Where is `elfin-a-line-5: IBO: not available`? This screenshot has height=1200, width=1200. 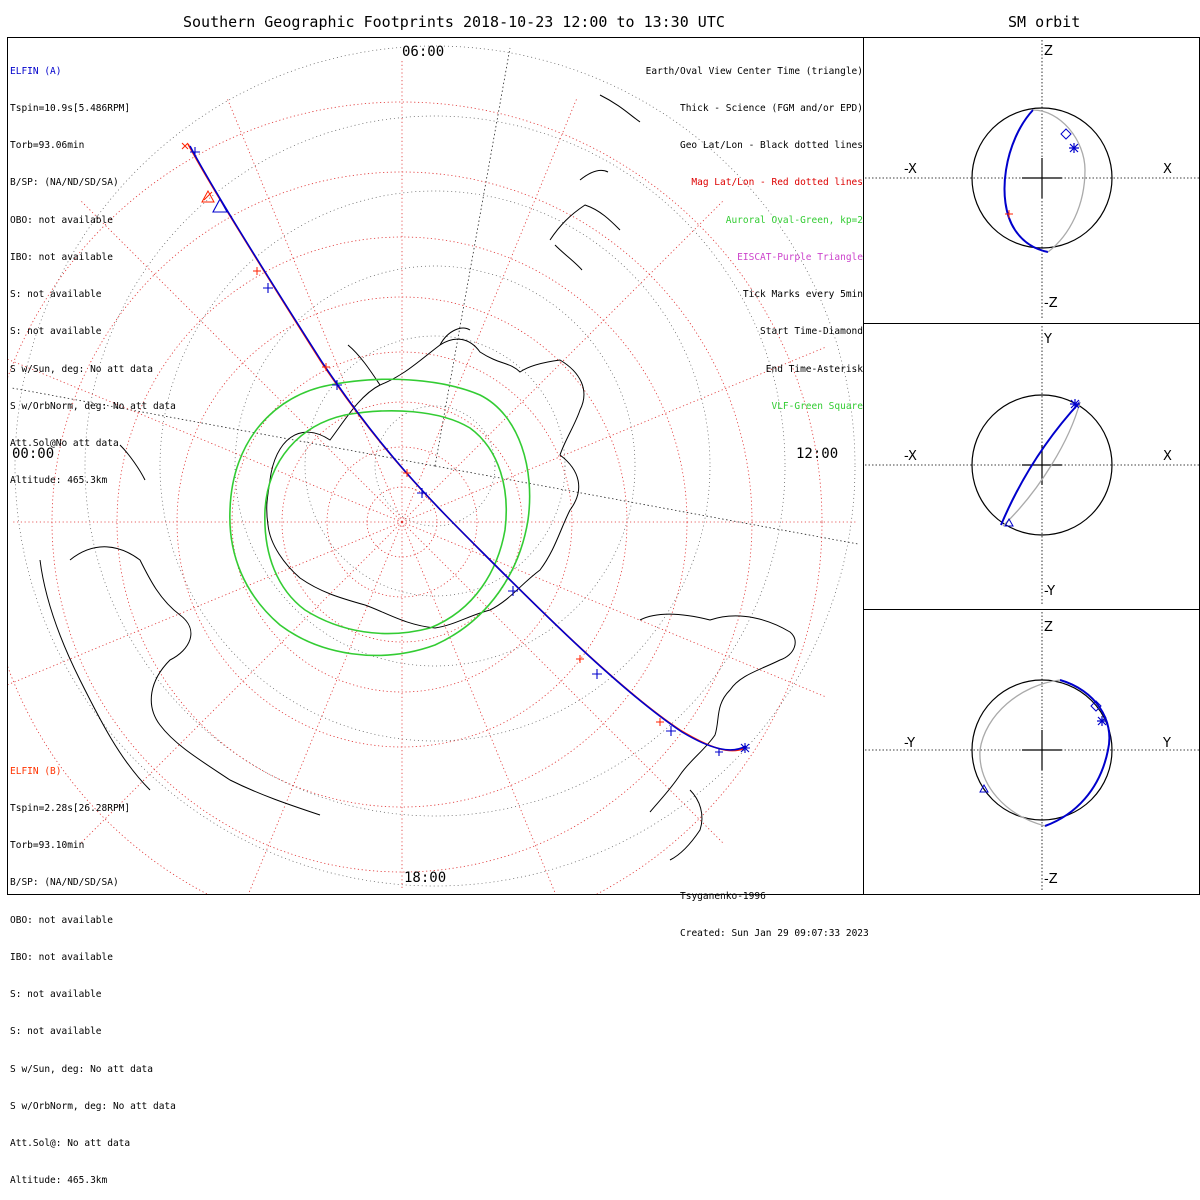 elfin-a-line-5: IBO: not available is located at coordinates (61, 257).